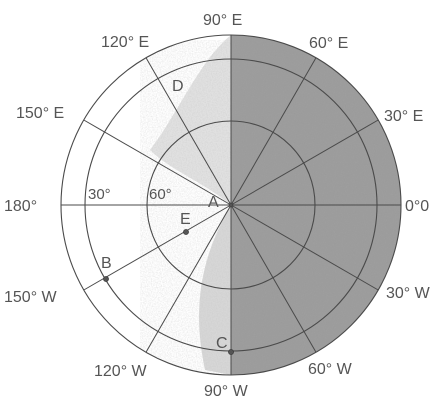 The width and height of the screenshot is (444, 402). Describe the element at coordinates (403, 116) in the screenshot. I see `label-30E: 30° E` at that location.